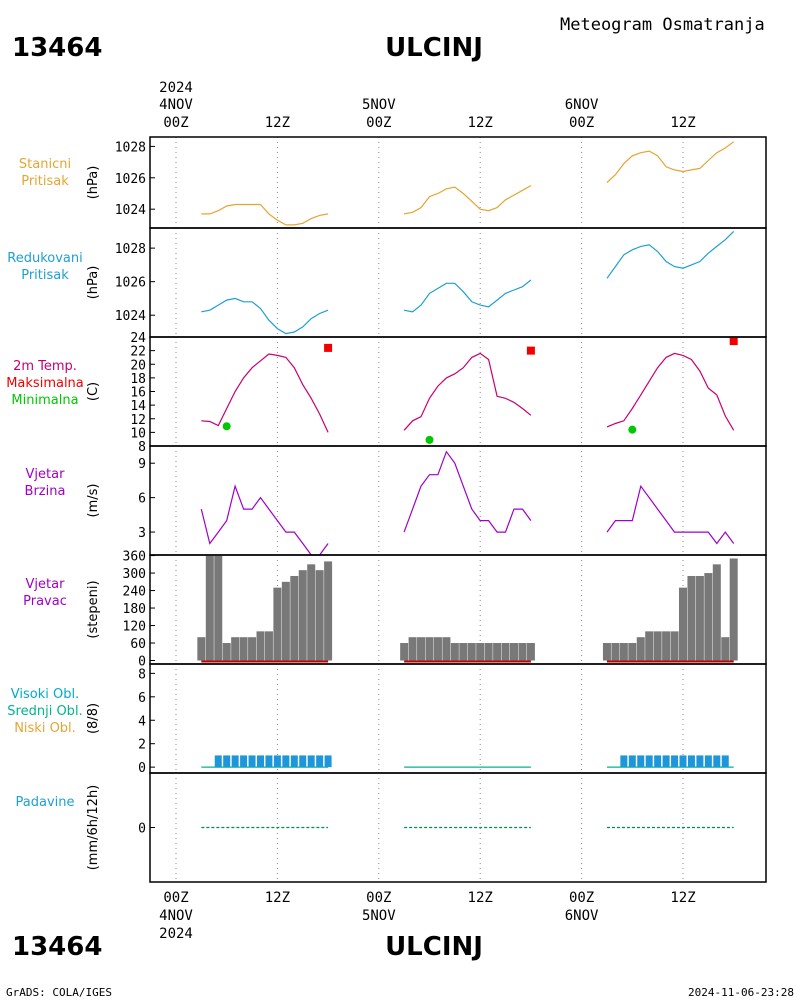  I want to click on station-id-bottom: 13464, so click(57, 947).